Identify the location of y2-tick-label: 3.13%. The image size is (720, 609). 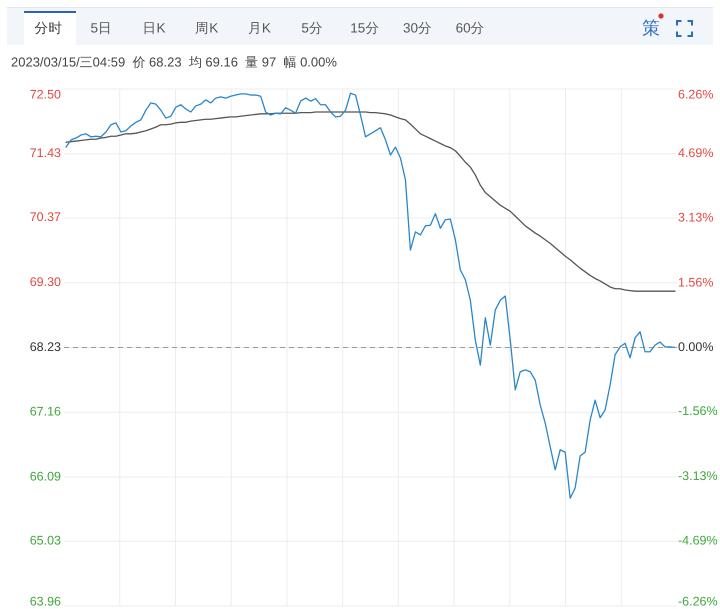
(696, 217).